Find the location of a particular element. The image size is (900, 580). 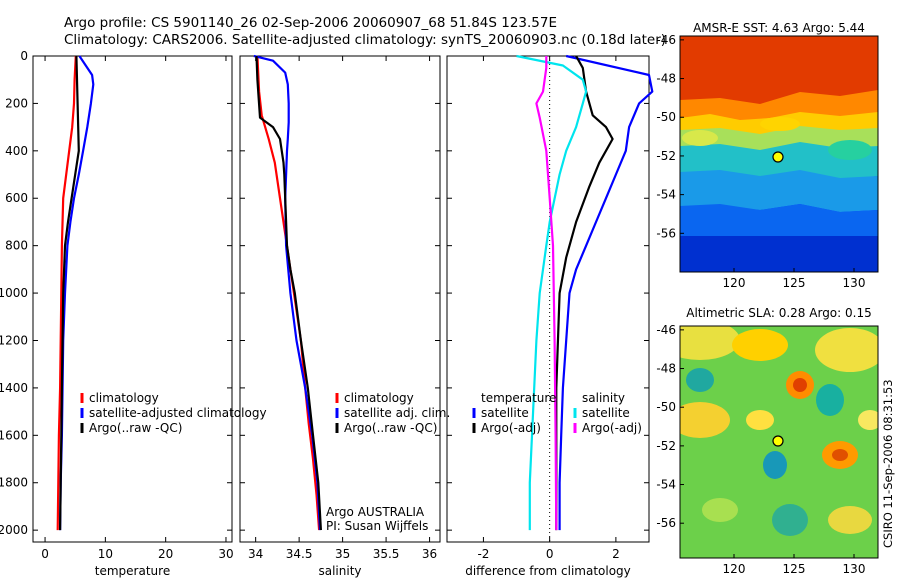

y-tick-label: 1400 is located at coordinates (14, 388).